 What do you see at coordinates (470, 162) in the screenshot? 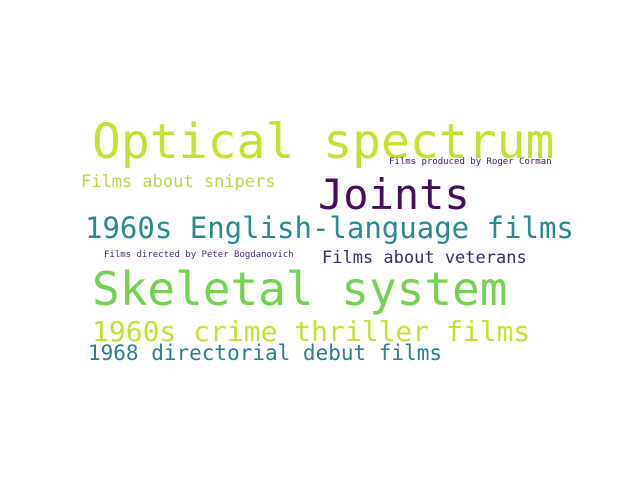
I see `word-films-produced-by-roger-corman: Films produced by Roger Corman` at bounding box center [470, 162].